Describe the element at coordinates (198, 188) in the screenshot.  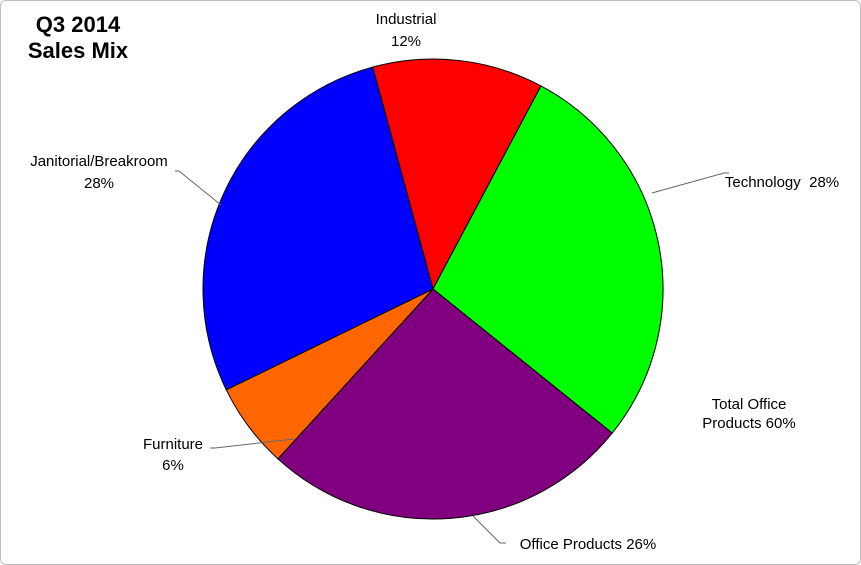
I see `leader-line-janitorial-breakroom` at that location.